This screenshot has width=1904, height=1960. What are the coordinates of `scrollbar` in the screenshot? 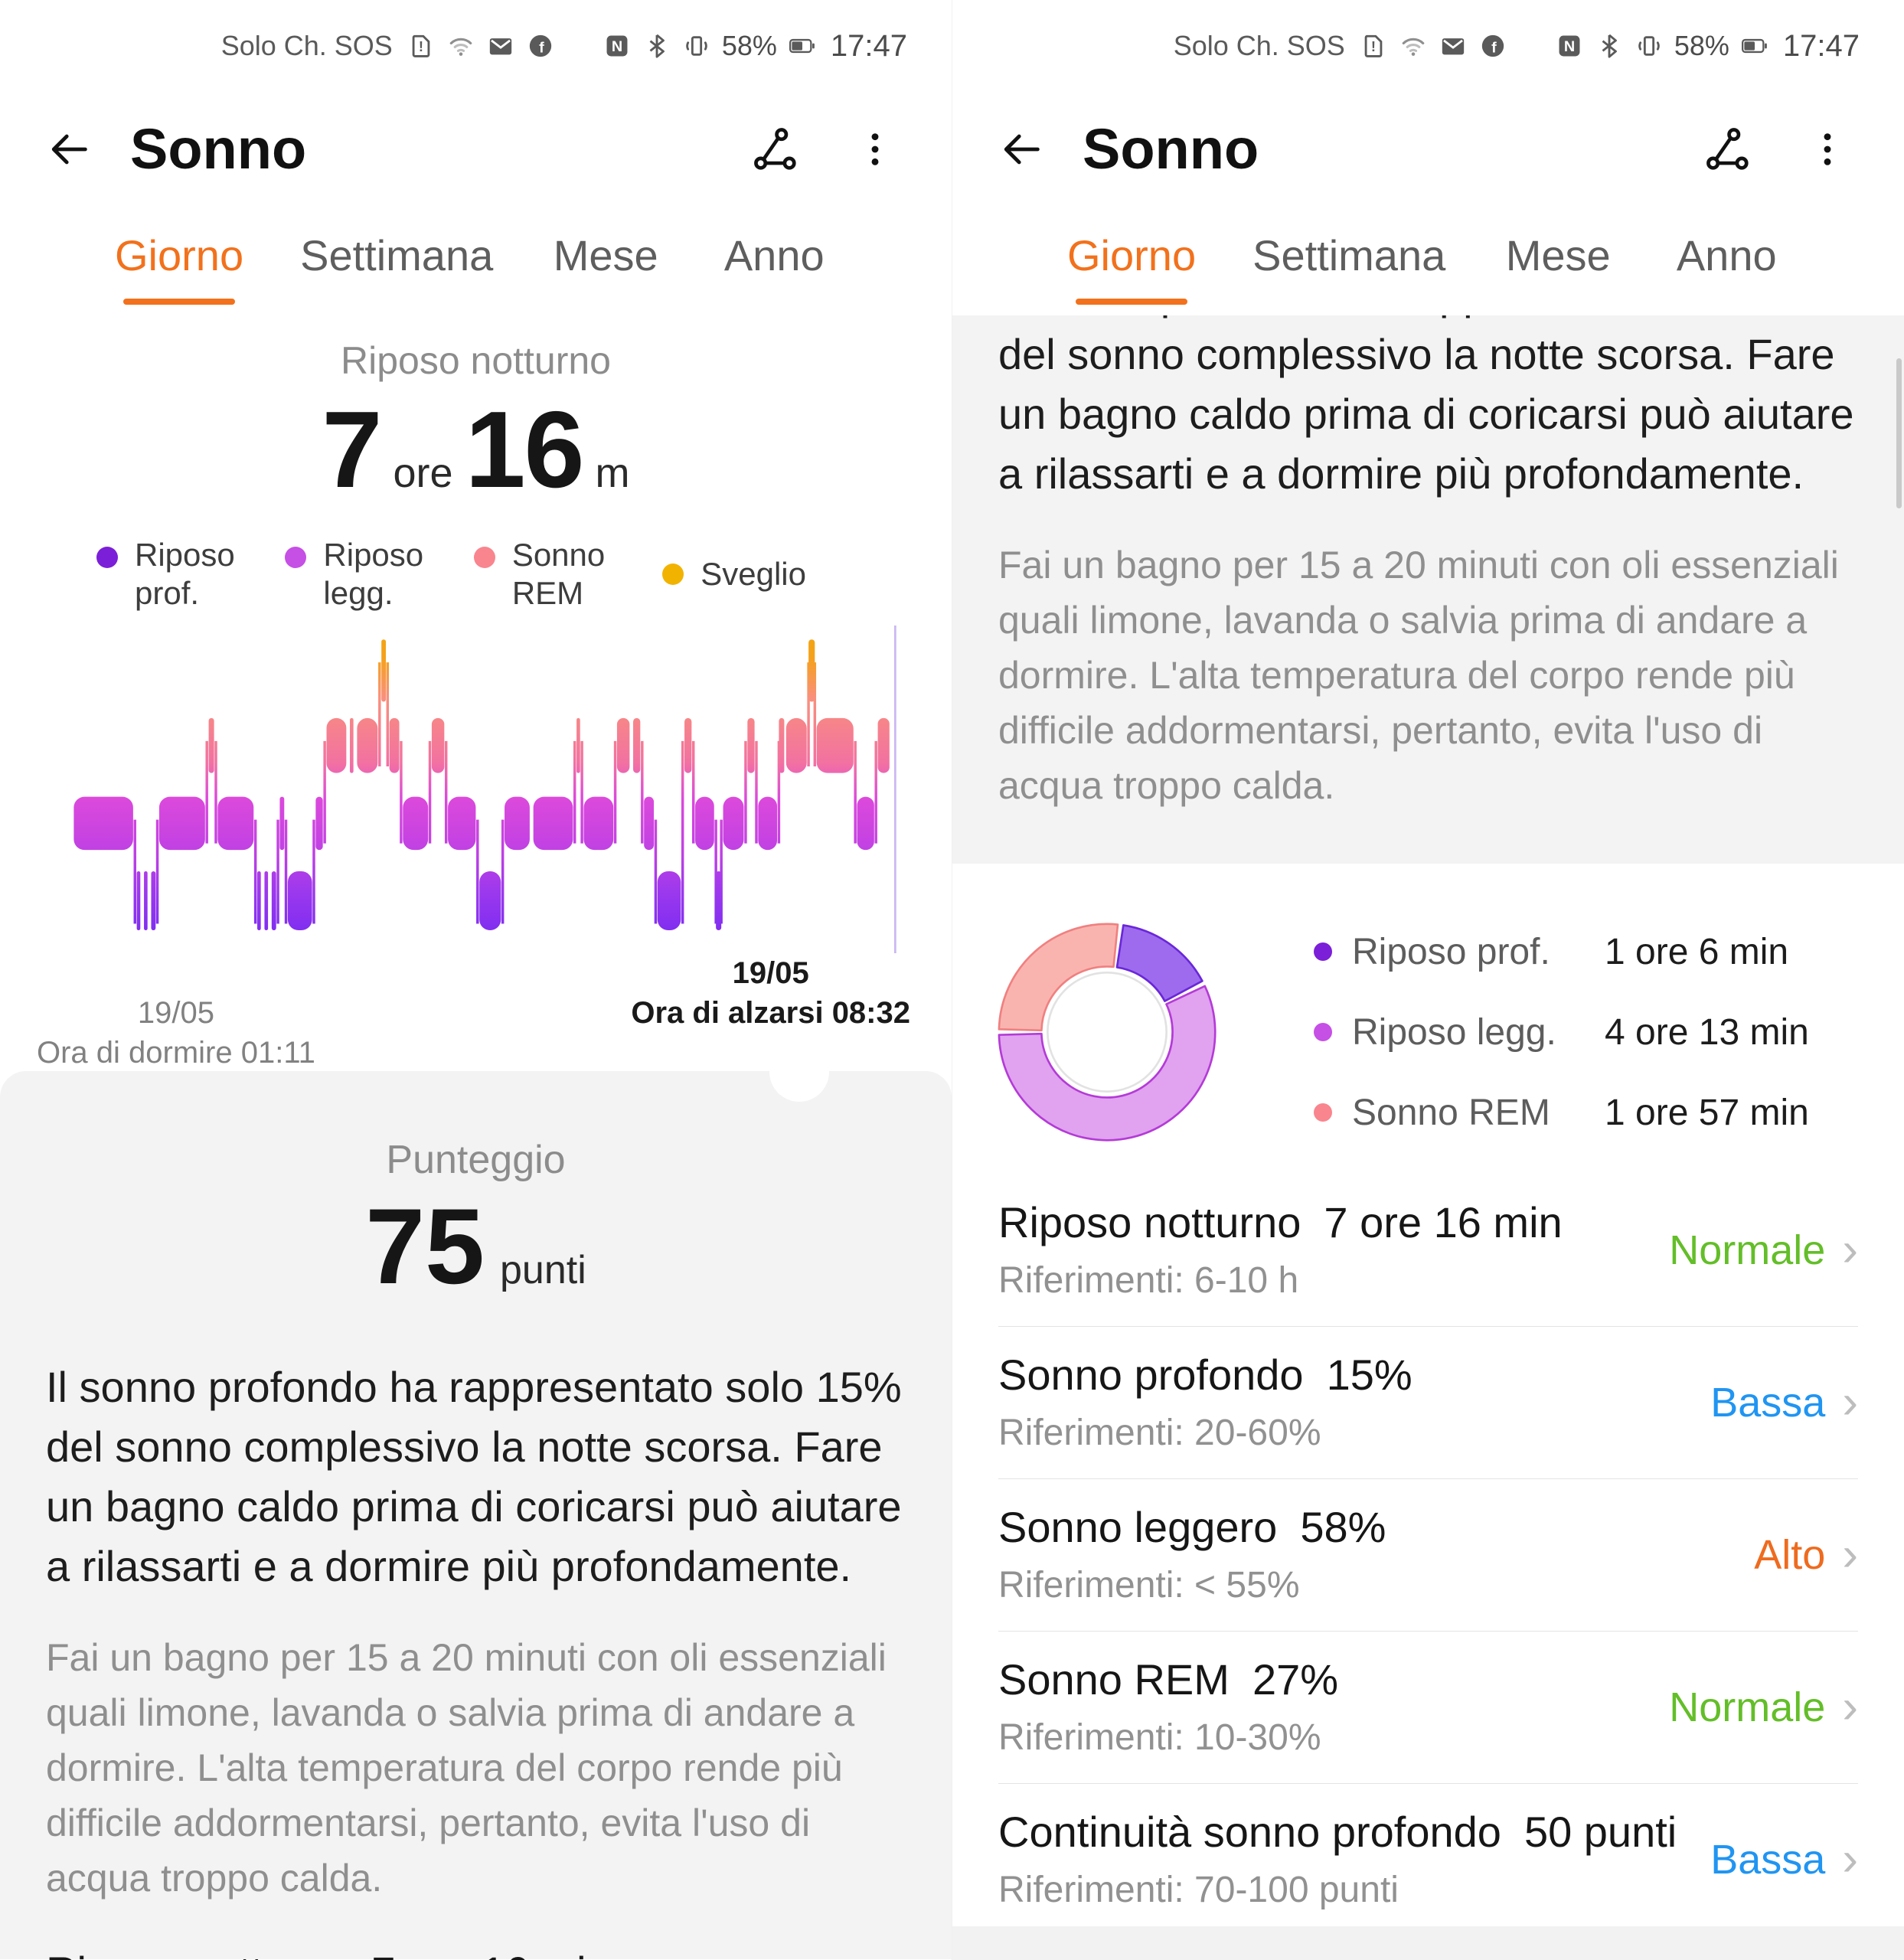 It's located at (1899, 433).